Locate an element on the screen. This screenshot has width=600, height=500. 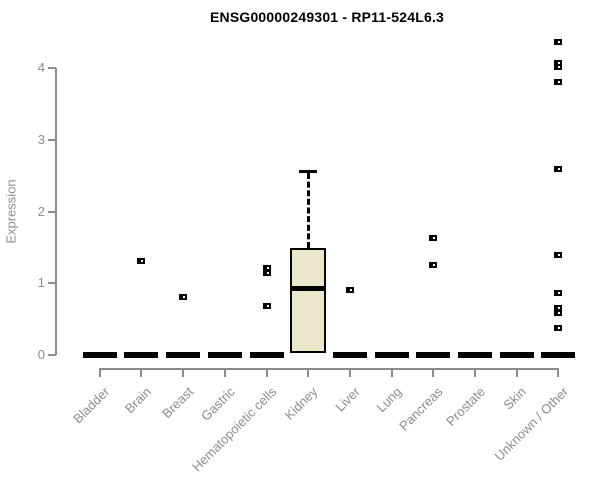
x-tick-label: Breast is located at coordinates (177, 403).